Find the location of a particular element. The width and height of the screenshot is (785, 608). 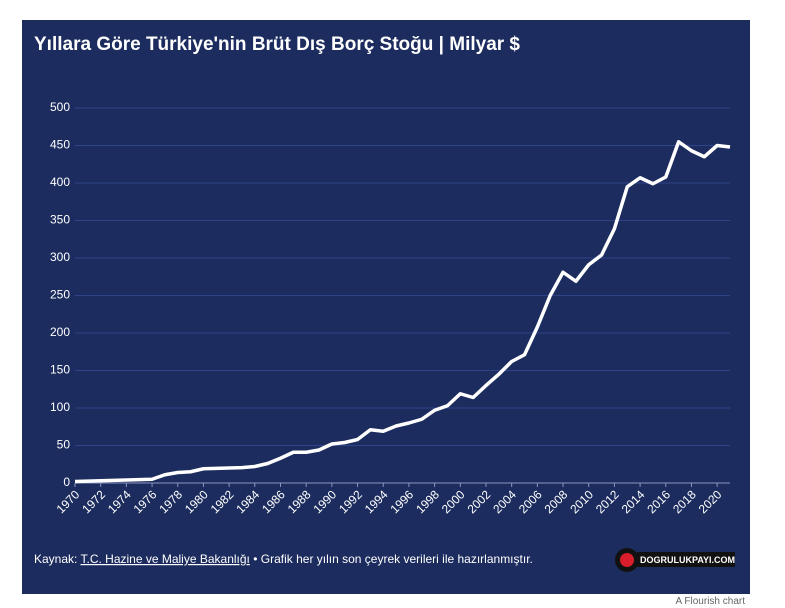

y-tick-label: 100 is located at coordinates (60, 407).